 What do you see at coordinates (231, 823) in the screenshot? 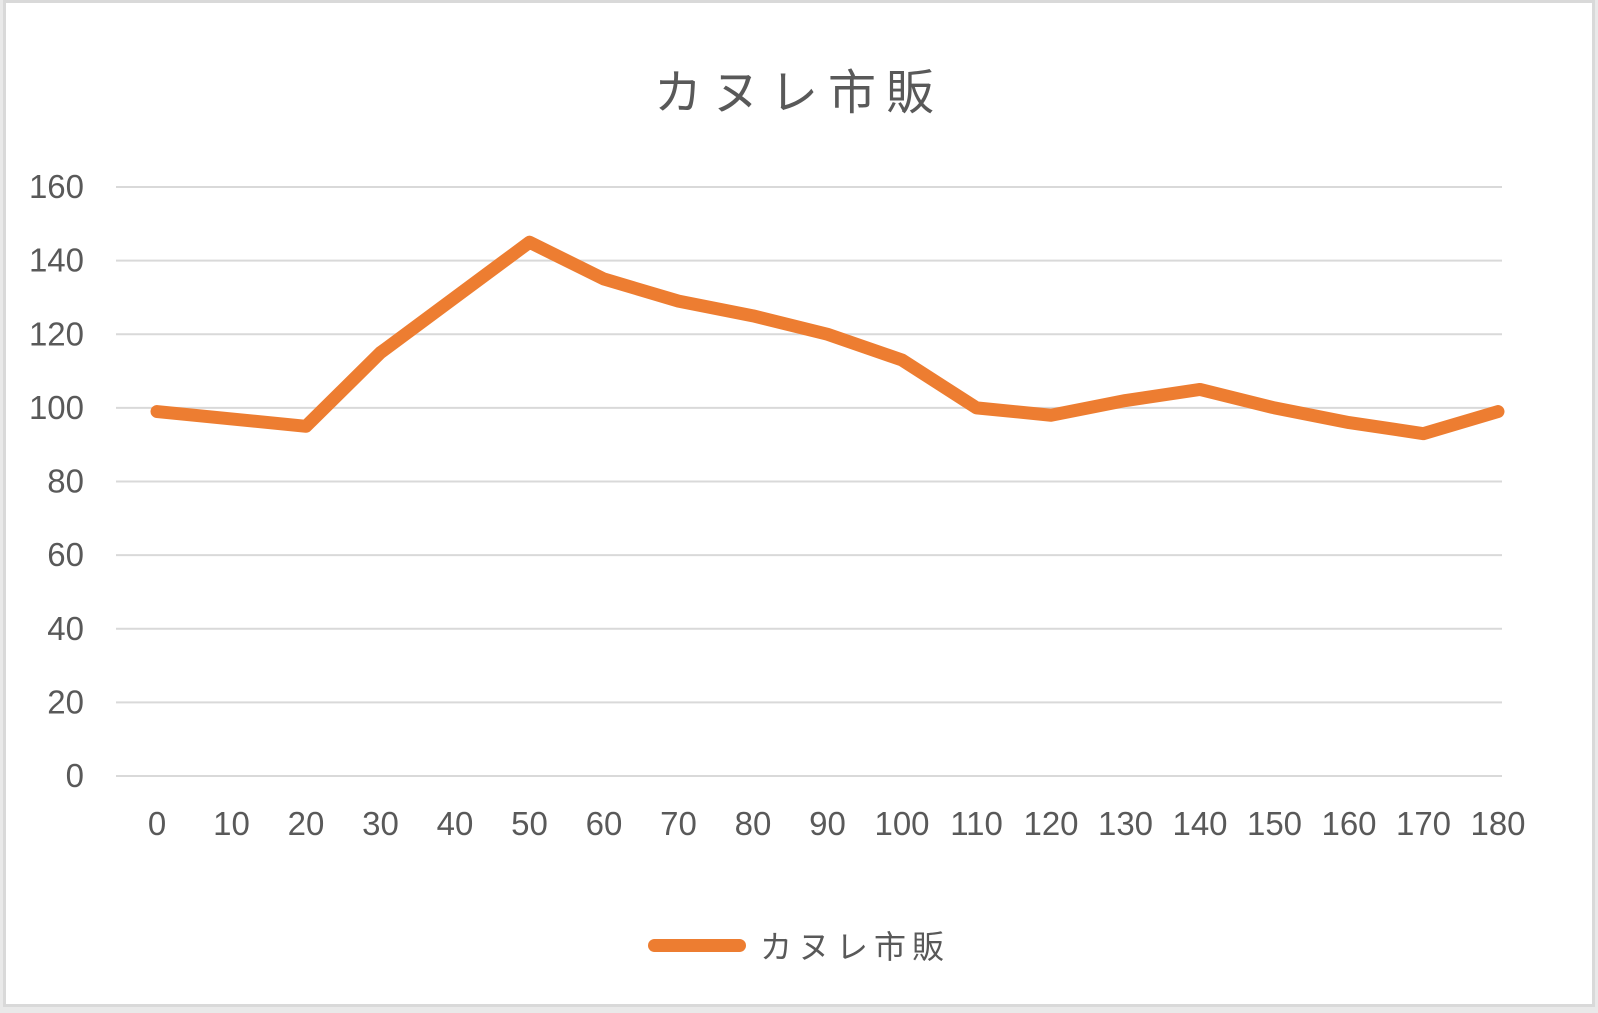
I see `x-tick-label: 10` at bounding box center [231, 823].